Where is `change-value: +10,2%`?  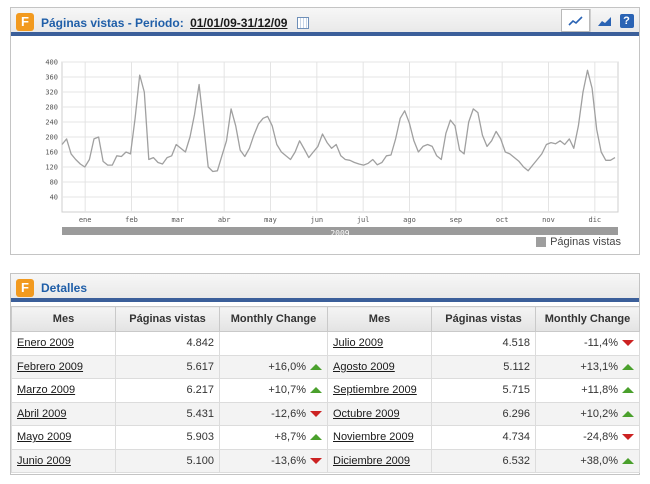
change-value: +10,2% is located at coordinates (599, 413).